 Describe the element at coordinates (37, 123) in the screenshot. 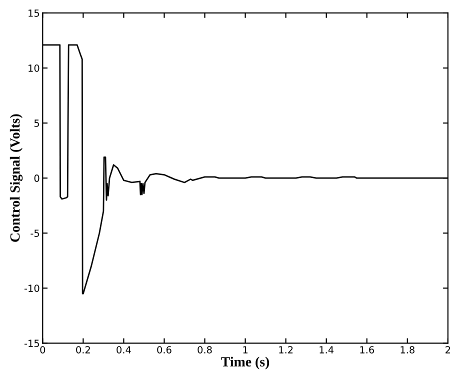

I see `y-tick-label: 5` at that location.